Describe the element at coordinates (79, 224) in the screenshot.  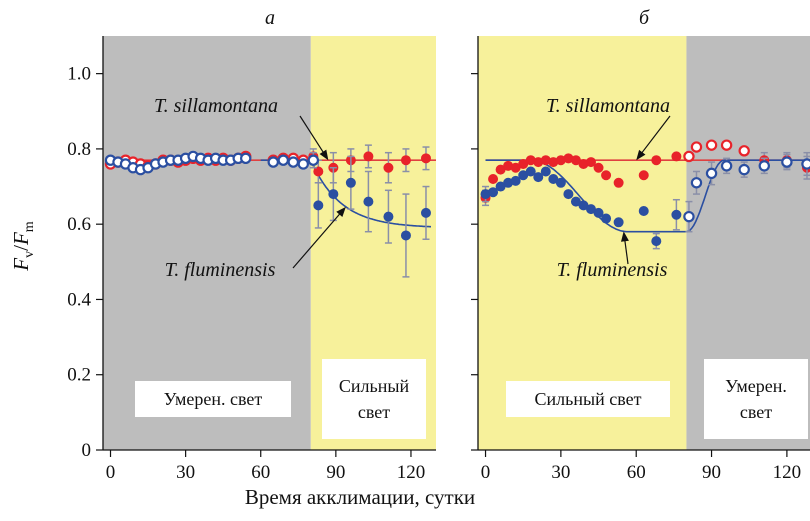
I see `y-tick-label-3: 0.6` at that location.